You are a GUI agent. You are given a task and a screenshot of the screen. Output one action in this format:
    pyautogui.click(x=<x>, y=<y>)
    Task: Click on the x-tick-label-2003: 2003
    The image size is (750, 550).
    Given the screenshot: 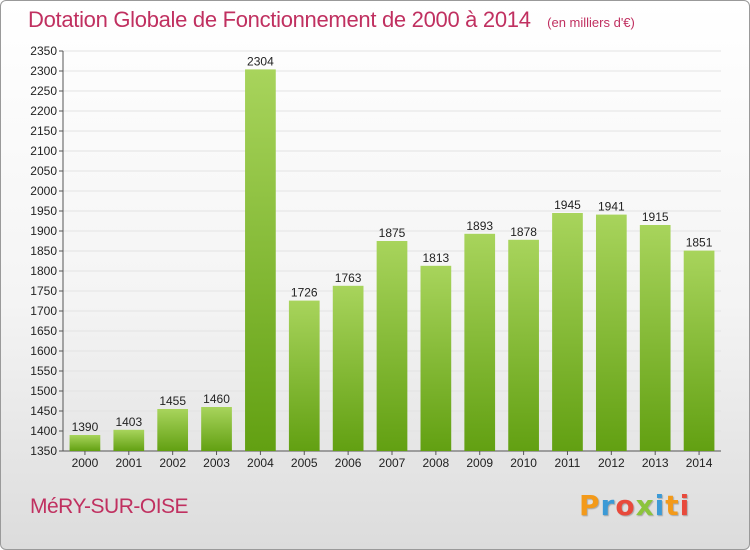 What is the action you would take?
    pyautogui.click(x=216, y=463)
    